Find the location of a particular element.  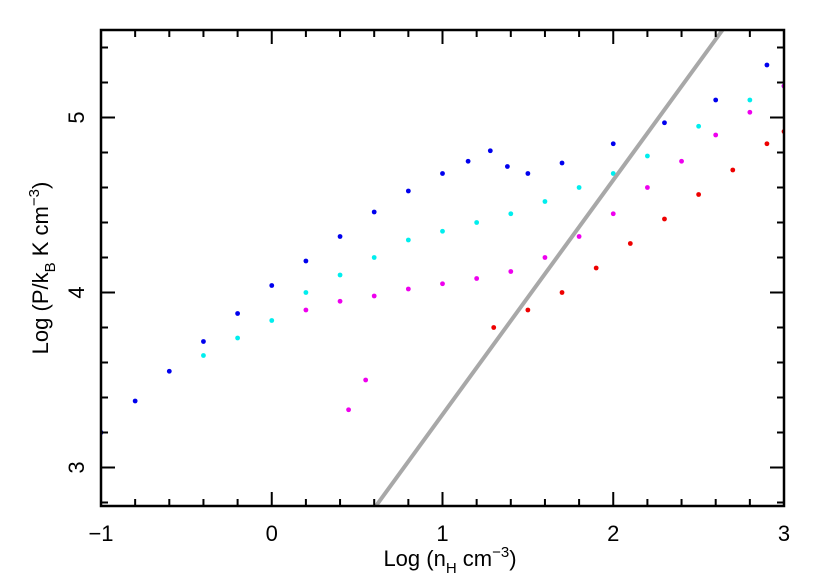

y-tick-label: 5 is located at coordinates (76, 117).